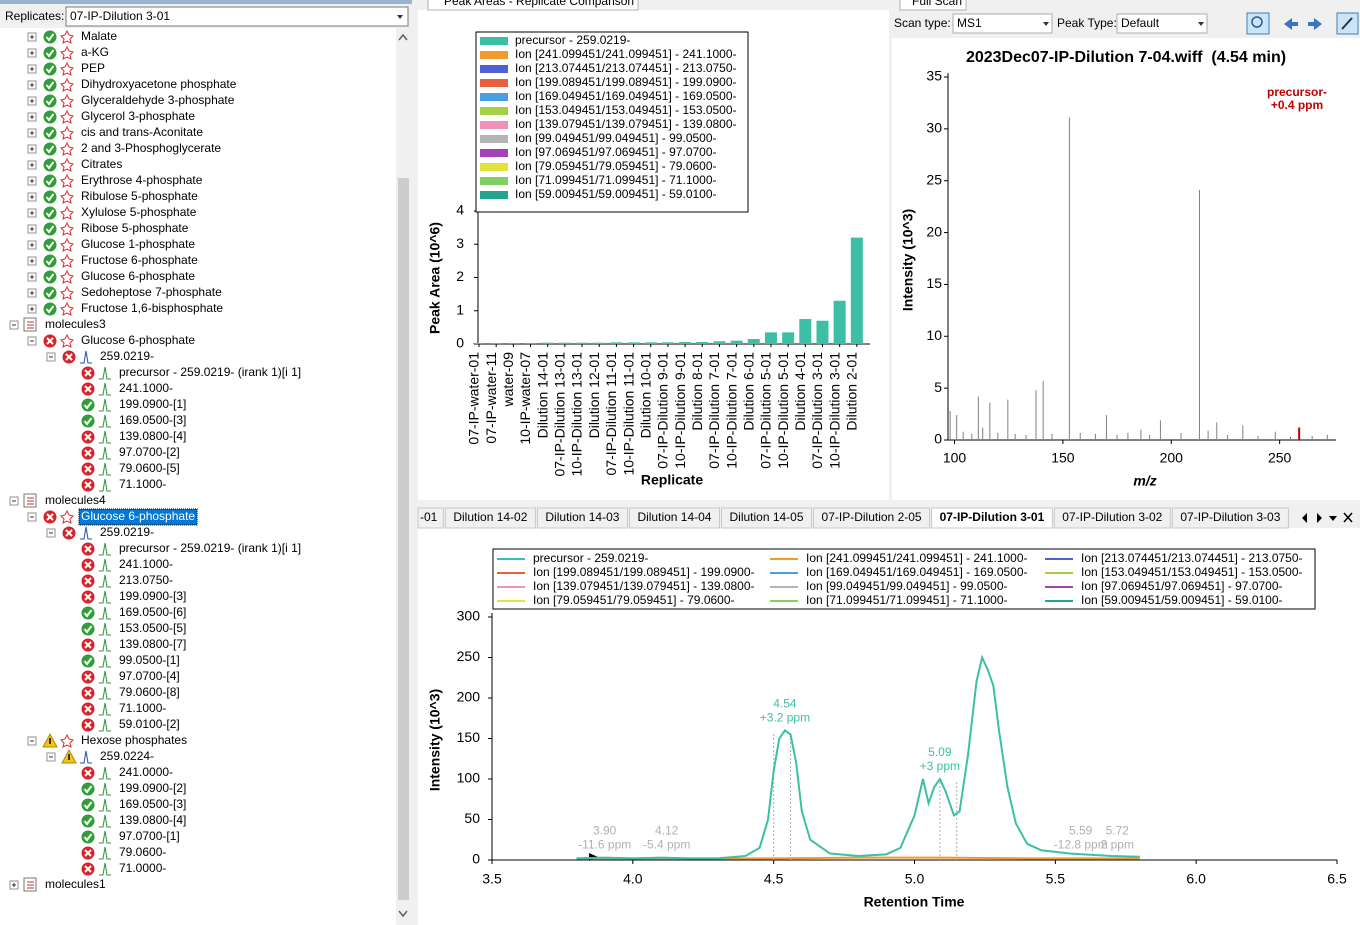  What do you see at coordinates (151, 148) in the screenshot?
I see `tree-node-label: 2 and 3-Phosphoglycerate` at bounding box center [151, 148].